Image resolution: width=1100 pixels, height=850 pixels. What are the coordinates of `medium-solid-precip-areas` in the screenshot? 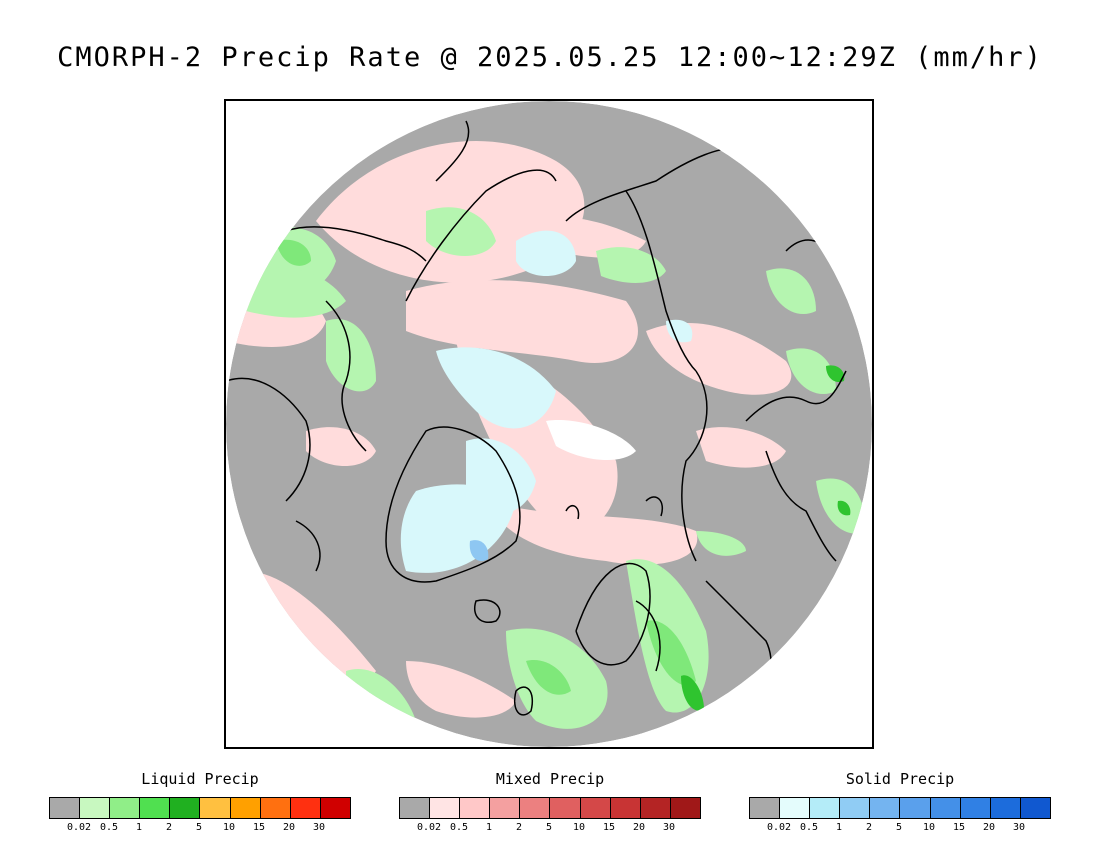 It's located at (479, 550).